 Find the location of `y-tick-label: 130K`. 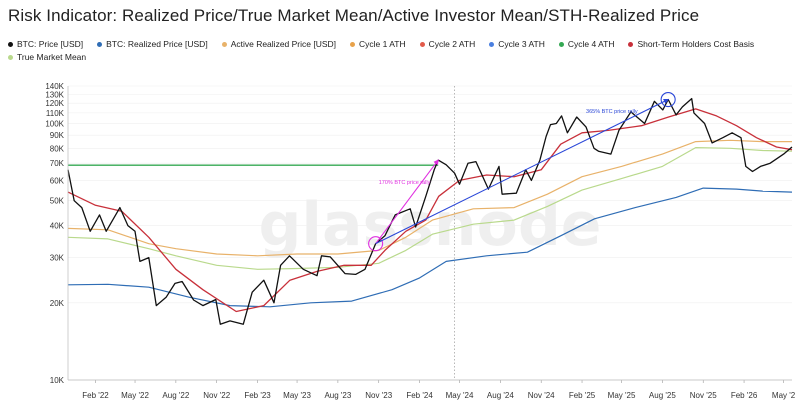

y-tick-label: 130K is located at coordinates (54, 94).